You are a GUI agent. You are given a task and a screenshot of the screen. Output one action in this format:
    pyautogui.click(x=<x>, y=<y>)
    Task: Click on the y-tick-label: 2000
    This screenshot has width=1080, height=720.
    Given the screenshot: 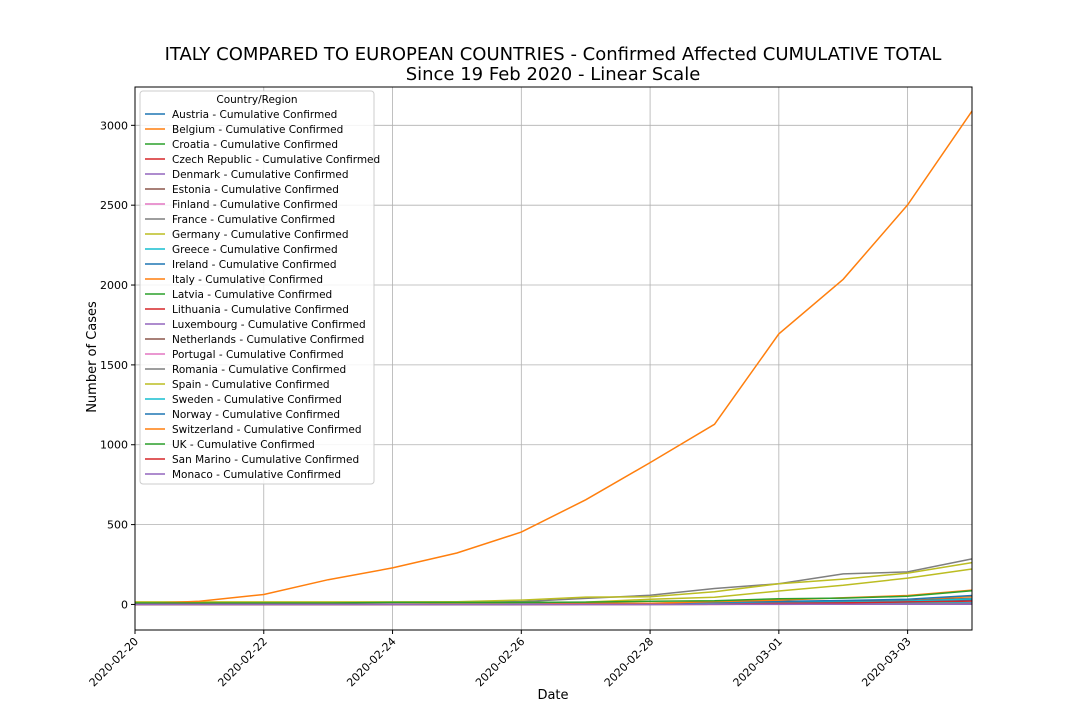 What is the action you would take?
    pyautogui.click(x=114, y=285)
    